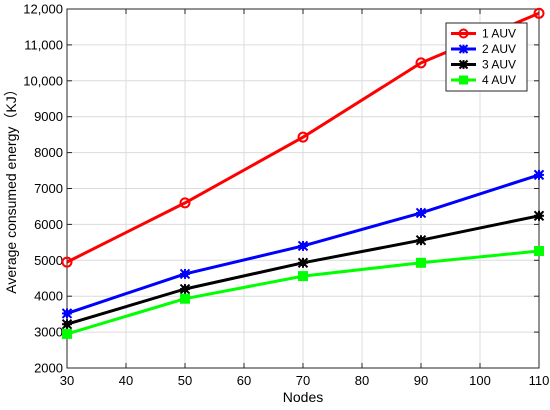 Image resolution: width=550 pixels, height=410 pixels. What do you see at coordinates (185, 380) in the screenshot?
I see `x-tick-label: 50` at bounding box center [185, 380].